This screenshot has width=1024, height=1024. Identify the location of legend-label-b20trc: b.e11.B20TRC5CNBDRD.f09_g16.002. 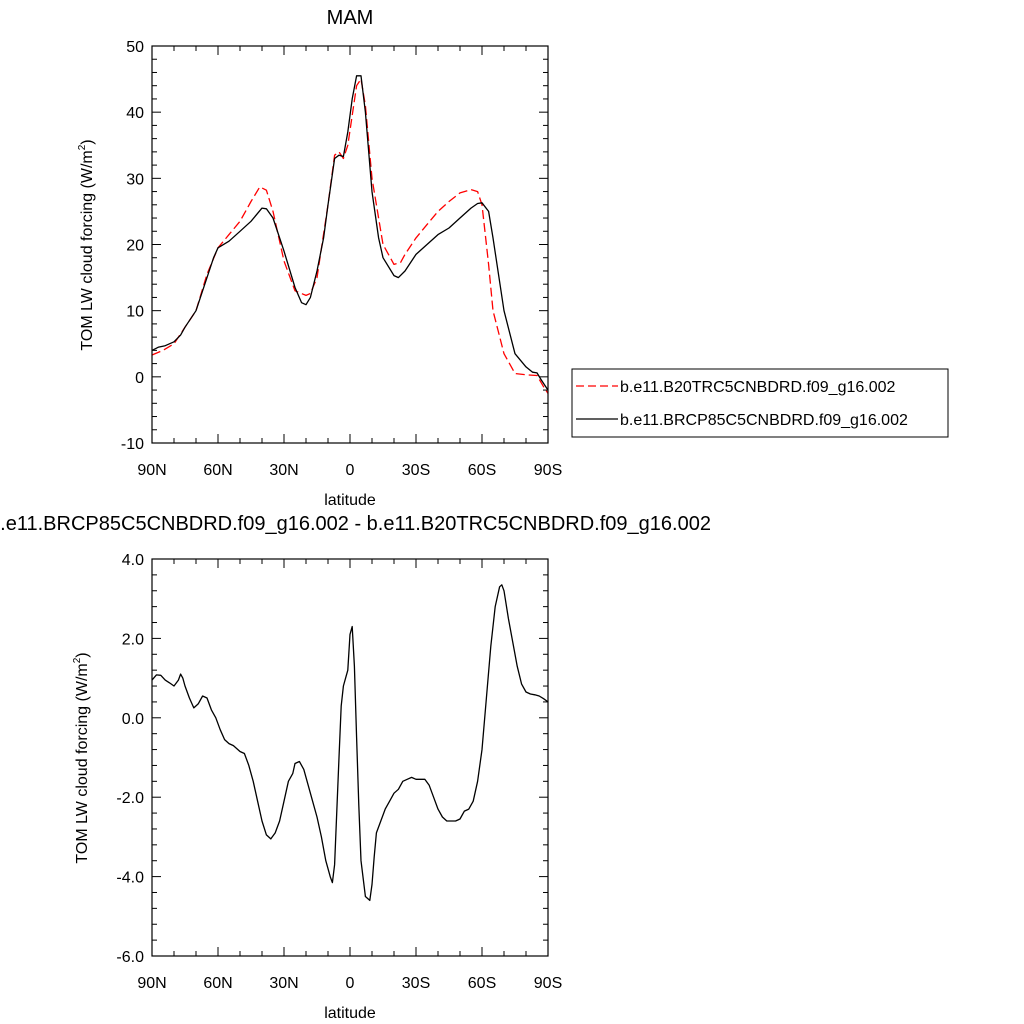
(758, 387).